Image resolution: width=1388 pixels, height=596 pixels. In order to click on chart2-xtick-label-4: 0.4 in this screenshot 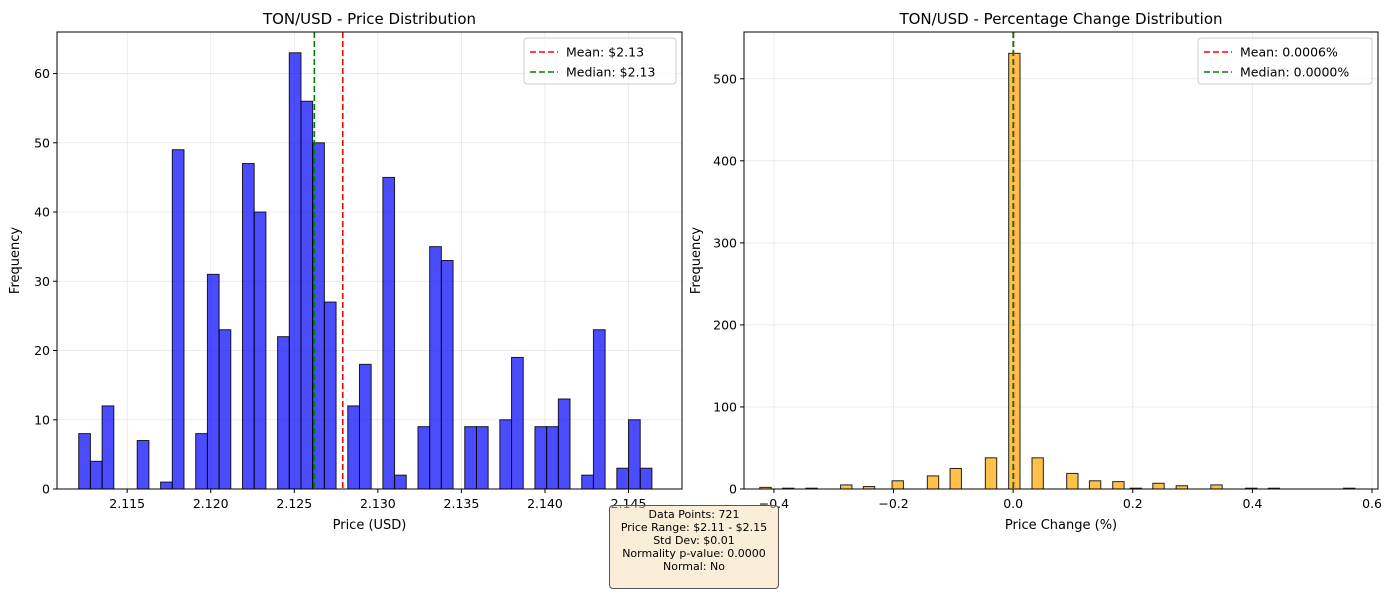, I will do `click(1252, 503)`.